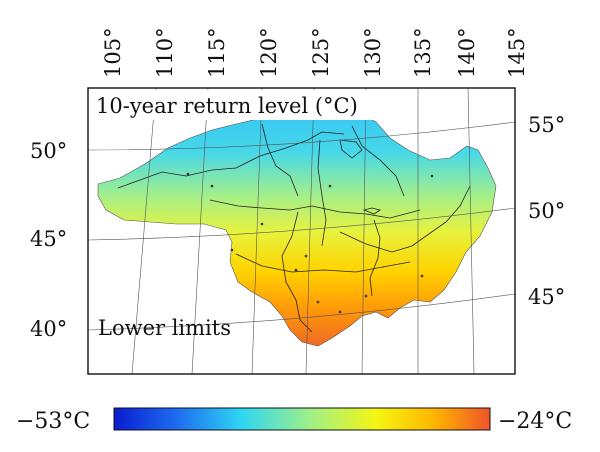 This screenshot has width=600, height=452. Describe the element at coordinates (535, 421) in the screenshot. I see `colorbar-max-label: −24°C` at that location.